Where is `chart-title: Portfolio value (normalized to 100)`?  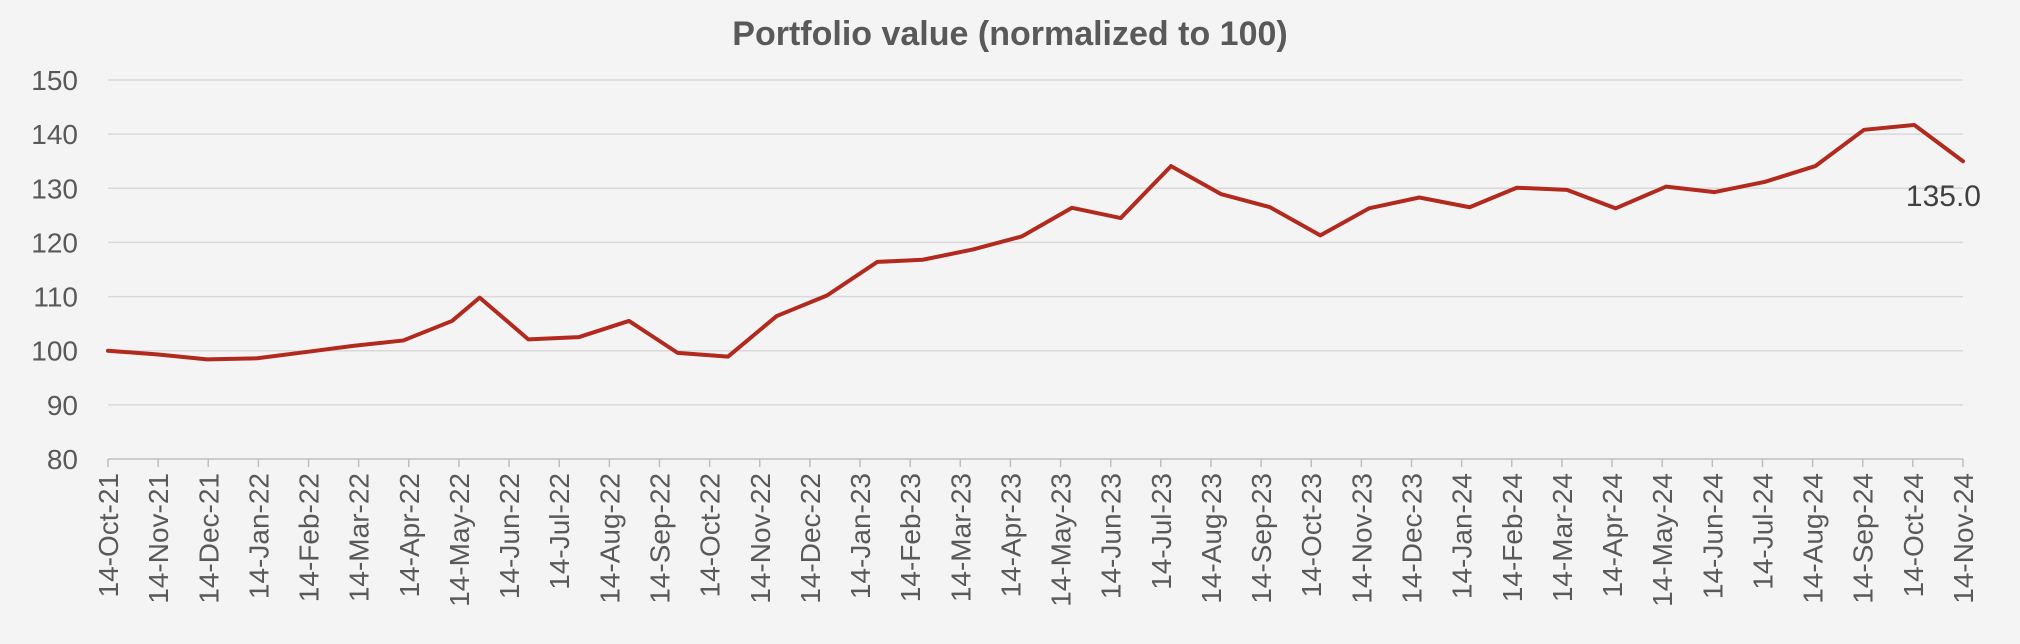 chart-title: Portfolio value (normalized to 100) is located at coordinates (1009, 34).